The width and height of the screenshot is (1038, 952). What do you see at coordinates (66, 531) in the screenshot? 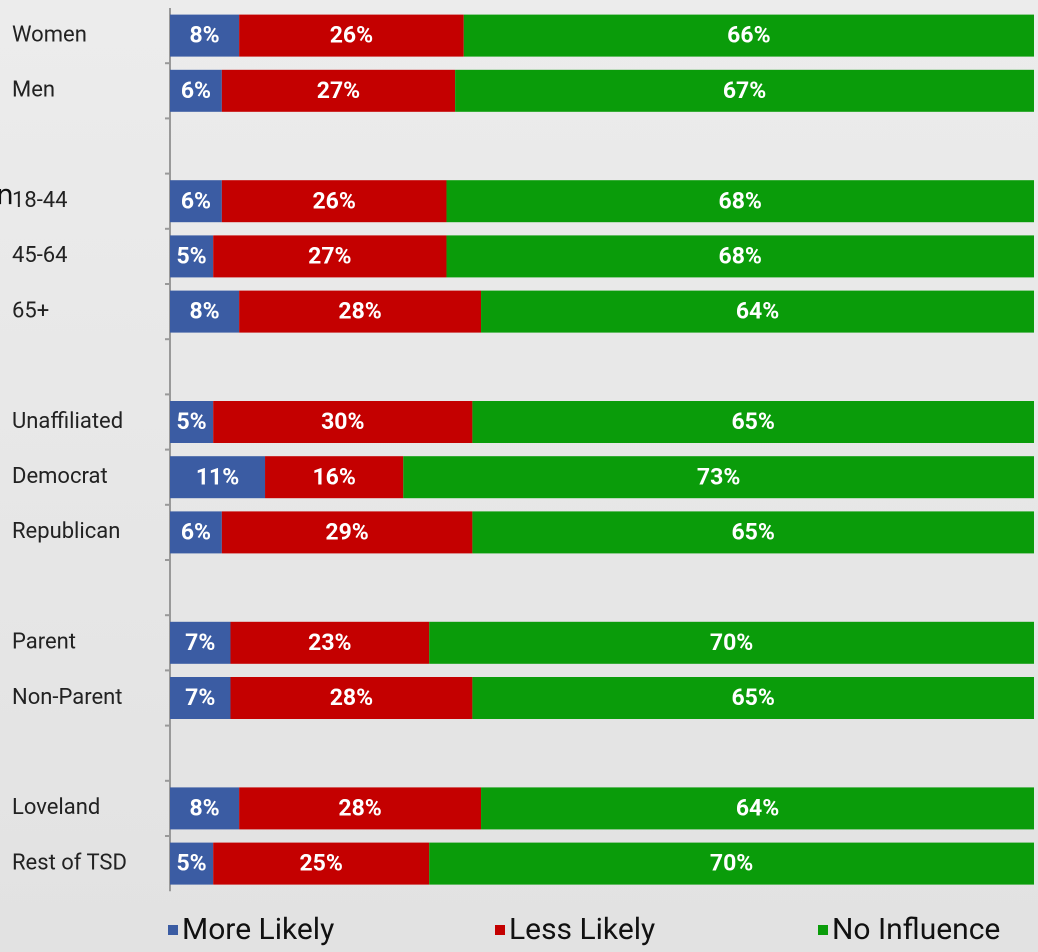
I see `category-label: Republican` at bounding box center [66, 531].